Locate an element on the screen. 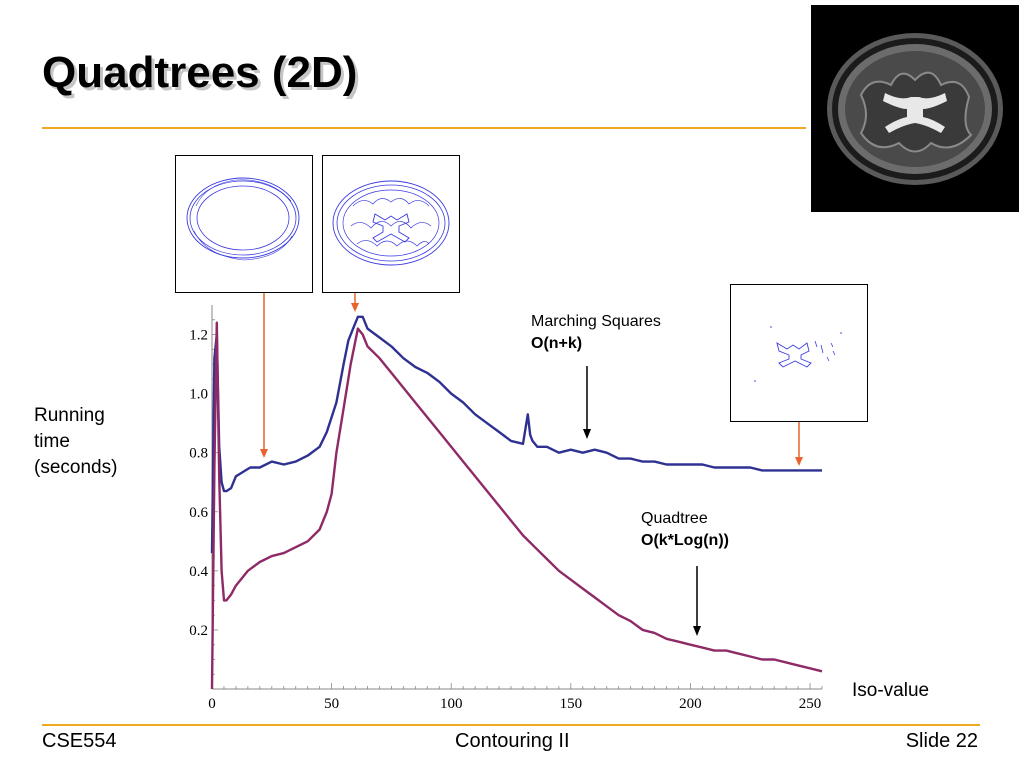 The width and height of the screenshot is (1024, 768). marching-squares-annotation: Marching Squares O(n+k) is located at coordinates (596, 333).